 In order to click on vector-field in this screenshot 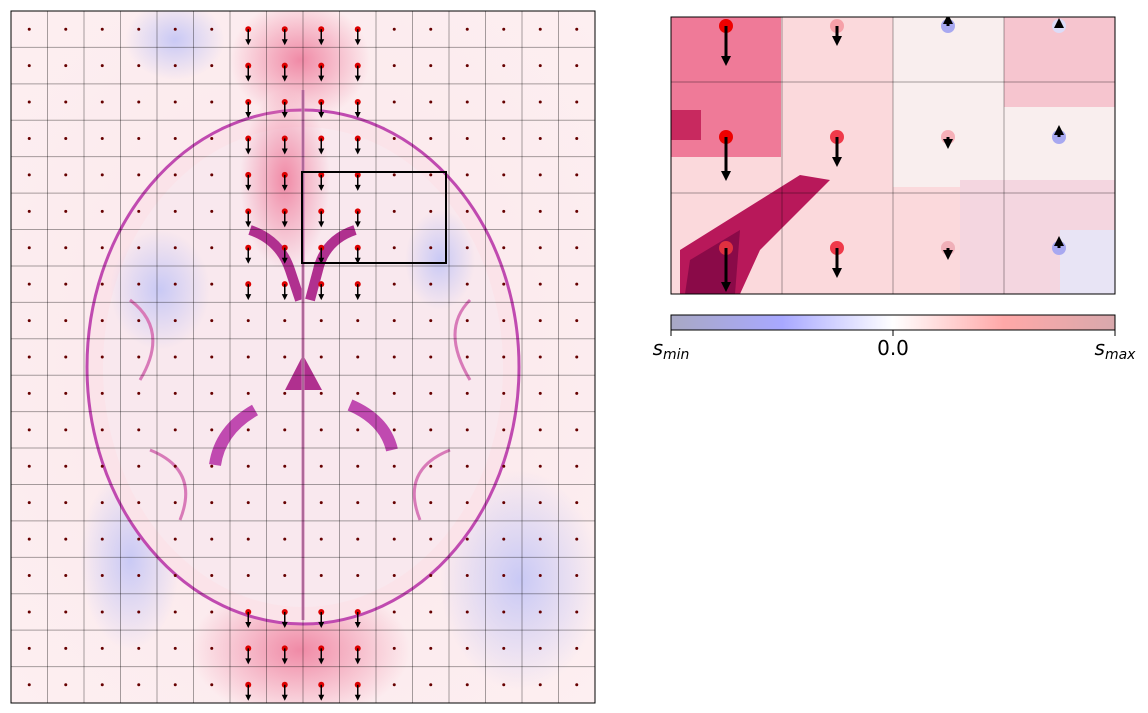, I will do `click(892, 154)`.